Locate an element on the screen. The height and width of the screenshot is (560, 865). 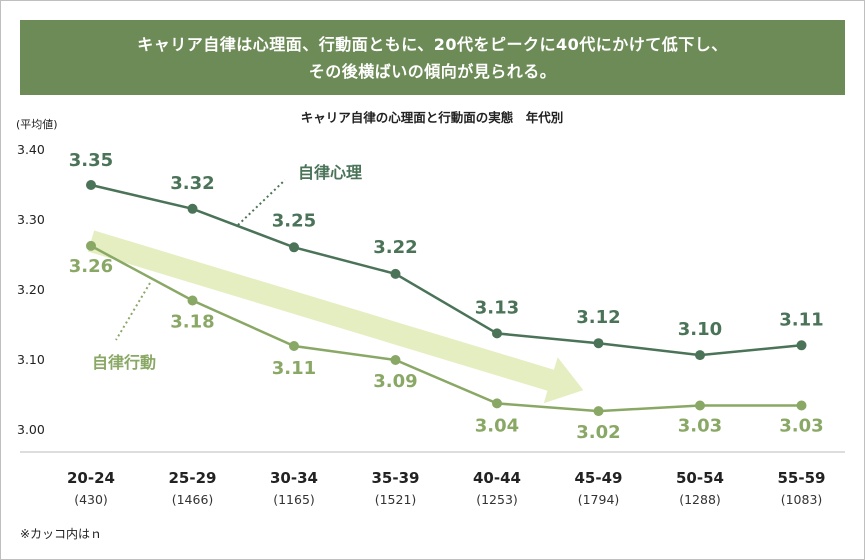
data-label: 3.18 is located at coordinates (192, 322).